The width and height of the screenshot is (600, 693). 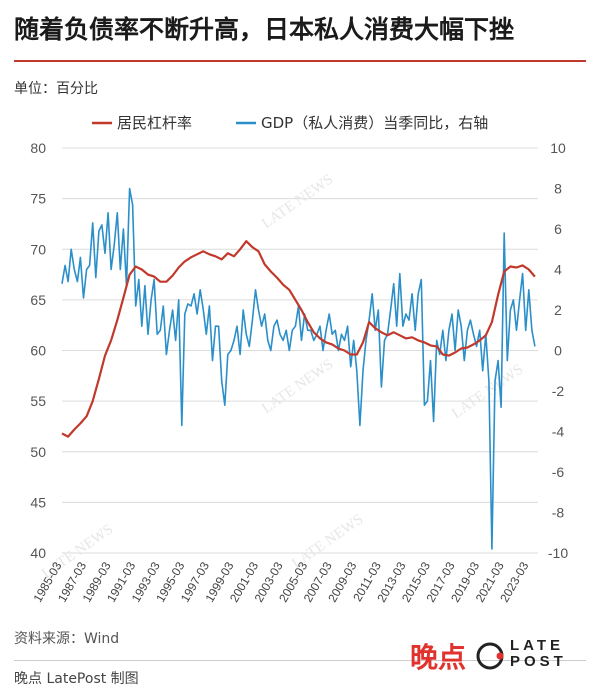 I want to click on right-tick-label: 6, so click(x=558, y=229).